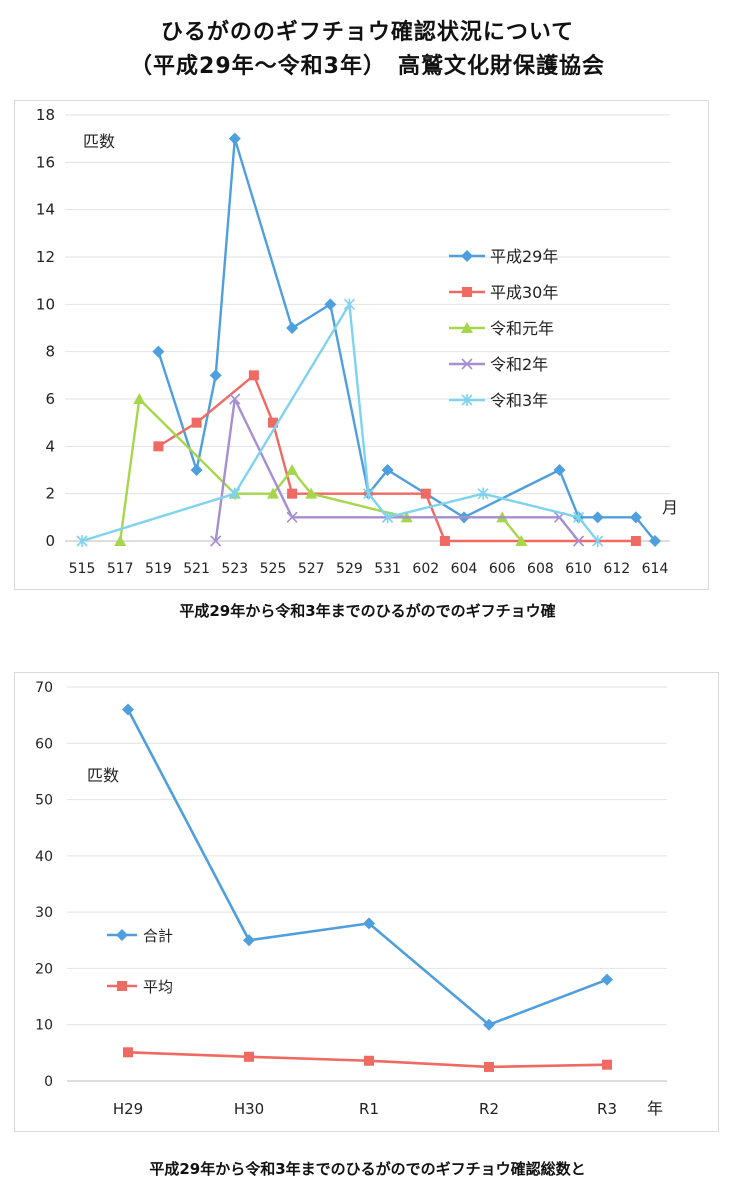 The image size is (735, 1200). What do you see at coordinates (44, 969) in the screenshot?
I see `y-tick-label: 20` at bounding box center [44, 969].